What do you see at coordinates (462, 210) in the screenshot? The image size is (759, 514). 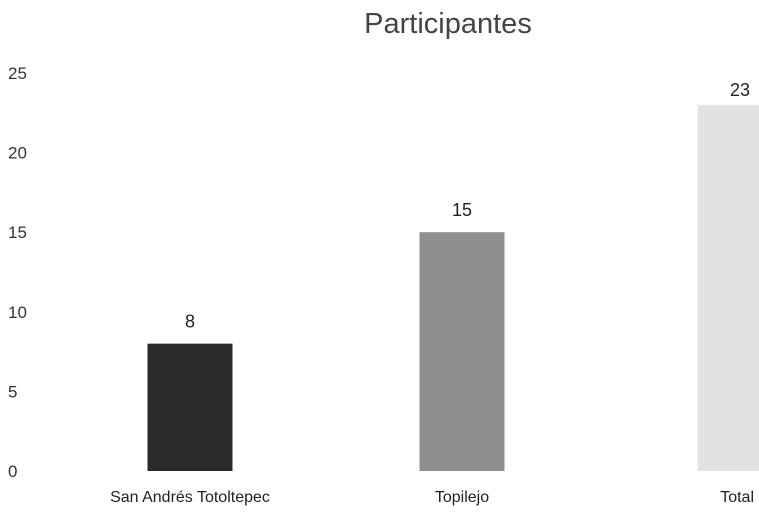 I see `data-label: 15` at bounding box center [462, 210].